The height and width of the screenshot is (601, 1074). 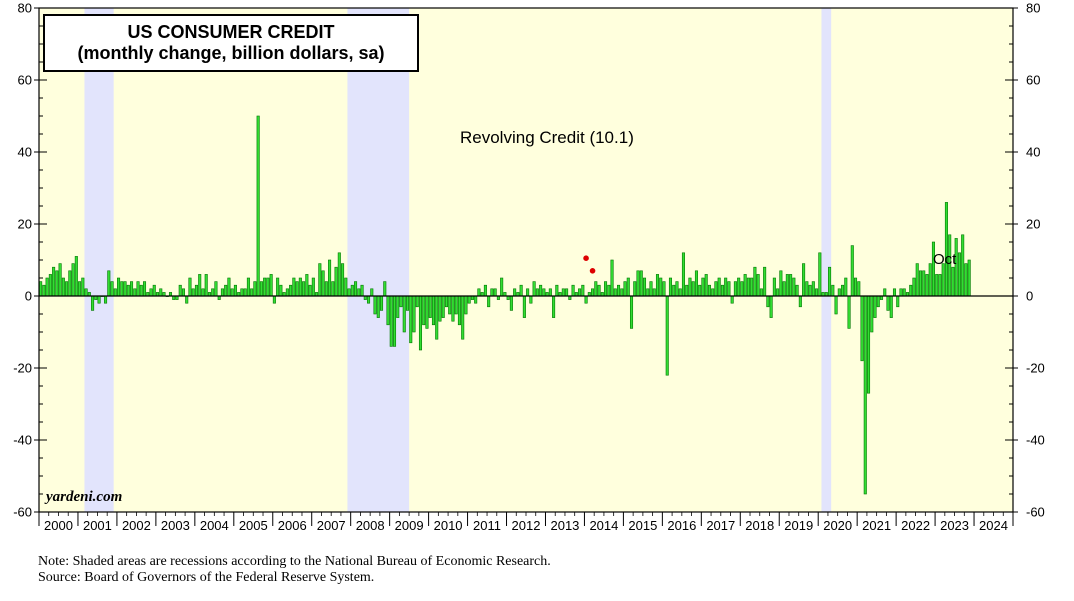 What do you see at coordinates (331, 525) in the screenshot?
I see `x-tick-label: 2007` at bounding box center [331, 525].